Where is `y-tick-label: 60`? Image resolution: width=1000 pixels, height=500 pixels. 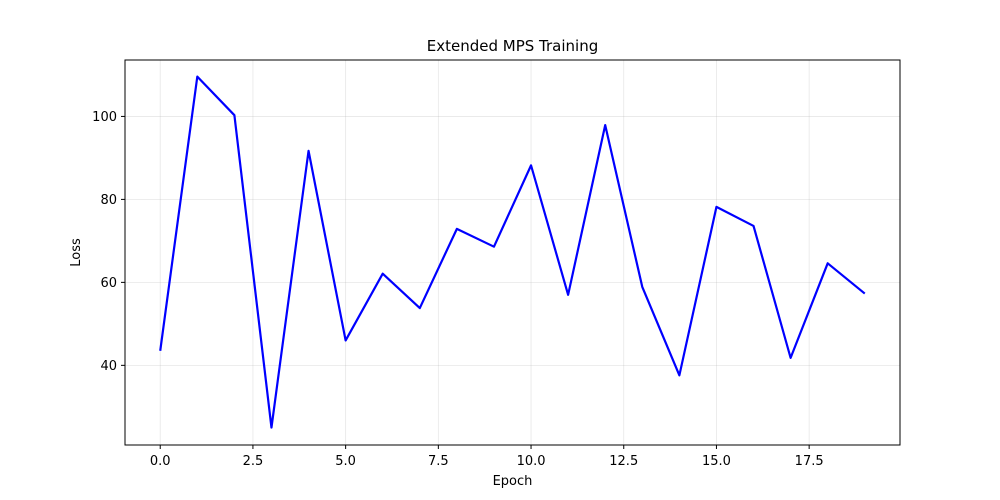
y-tick-label: 60 is located at coordinates (108, 283).